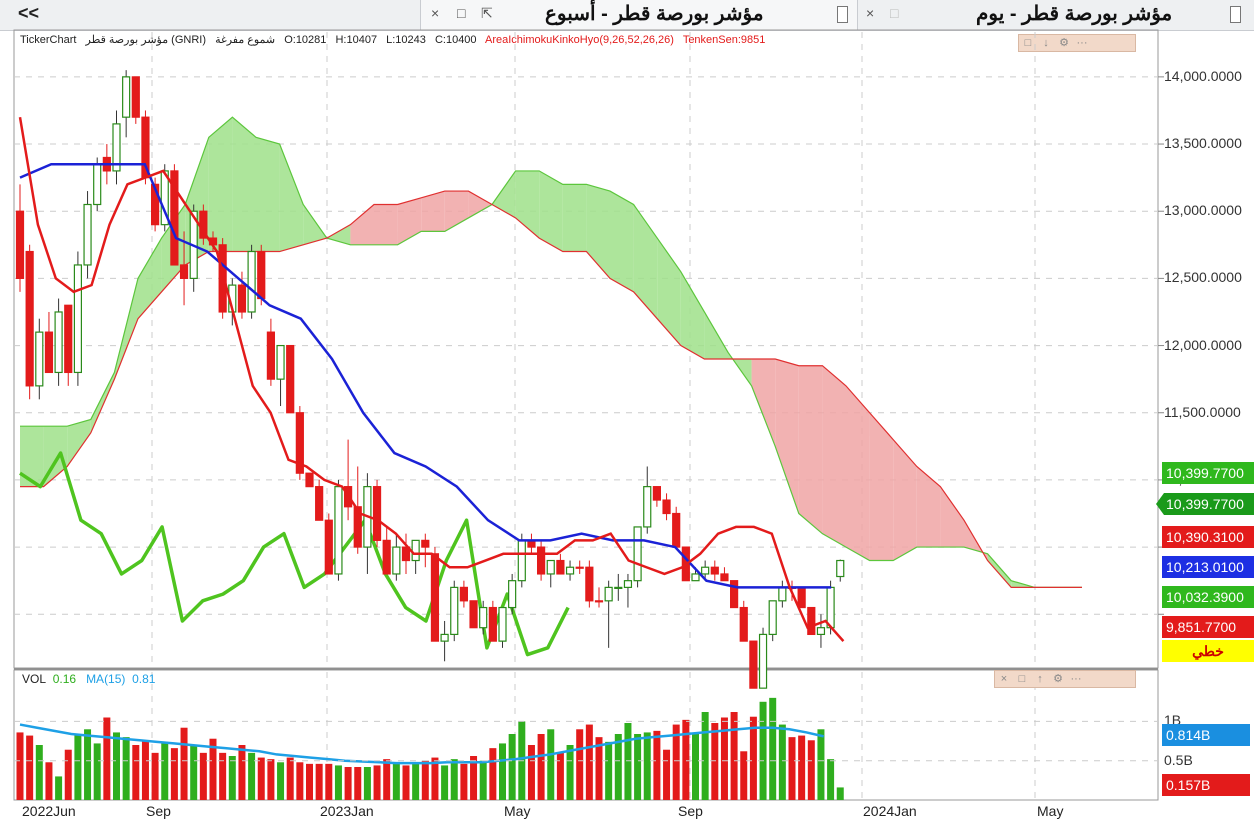 The height and width of the screenshot is (822, 1254). I want to click on close-panel-icon: ×, so click(1004, 679).